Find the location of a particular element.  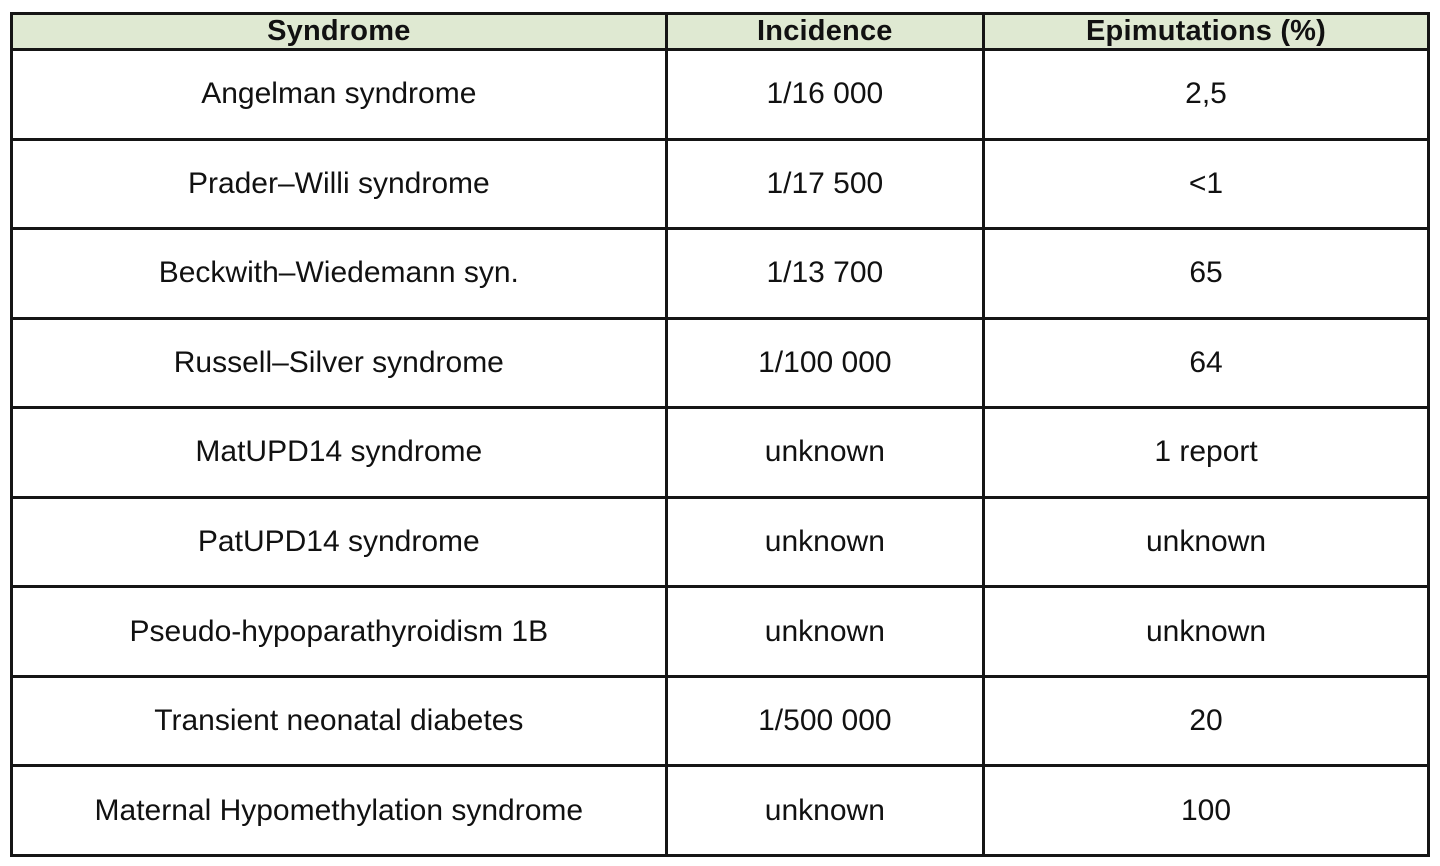

column-header-syndrome: Syndrome is located at coordinates (339, 31).